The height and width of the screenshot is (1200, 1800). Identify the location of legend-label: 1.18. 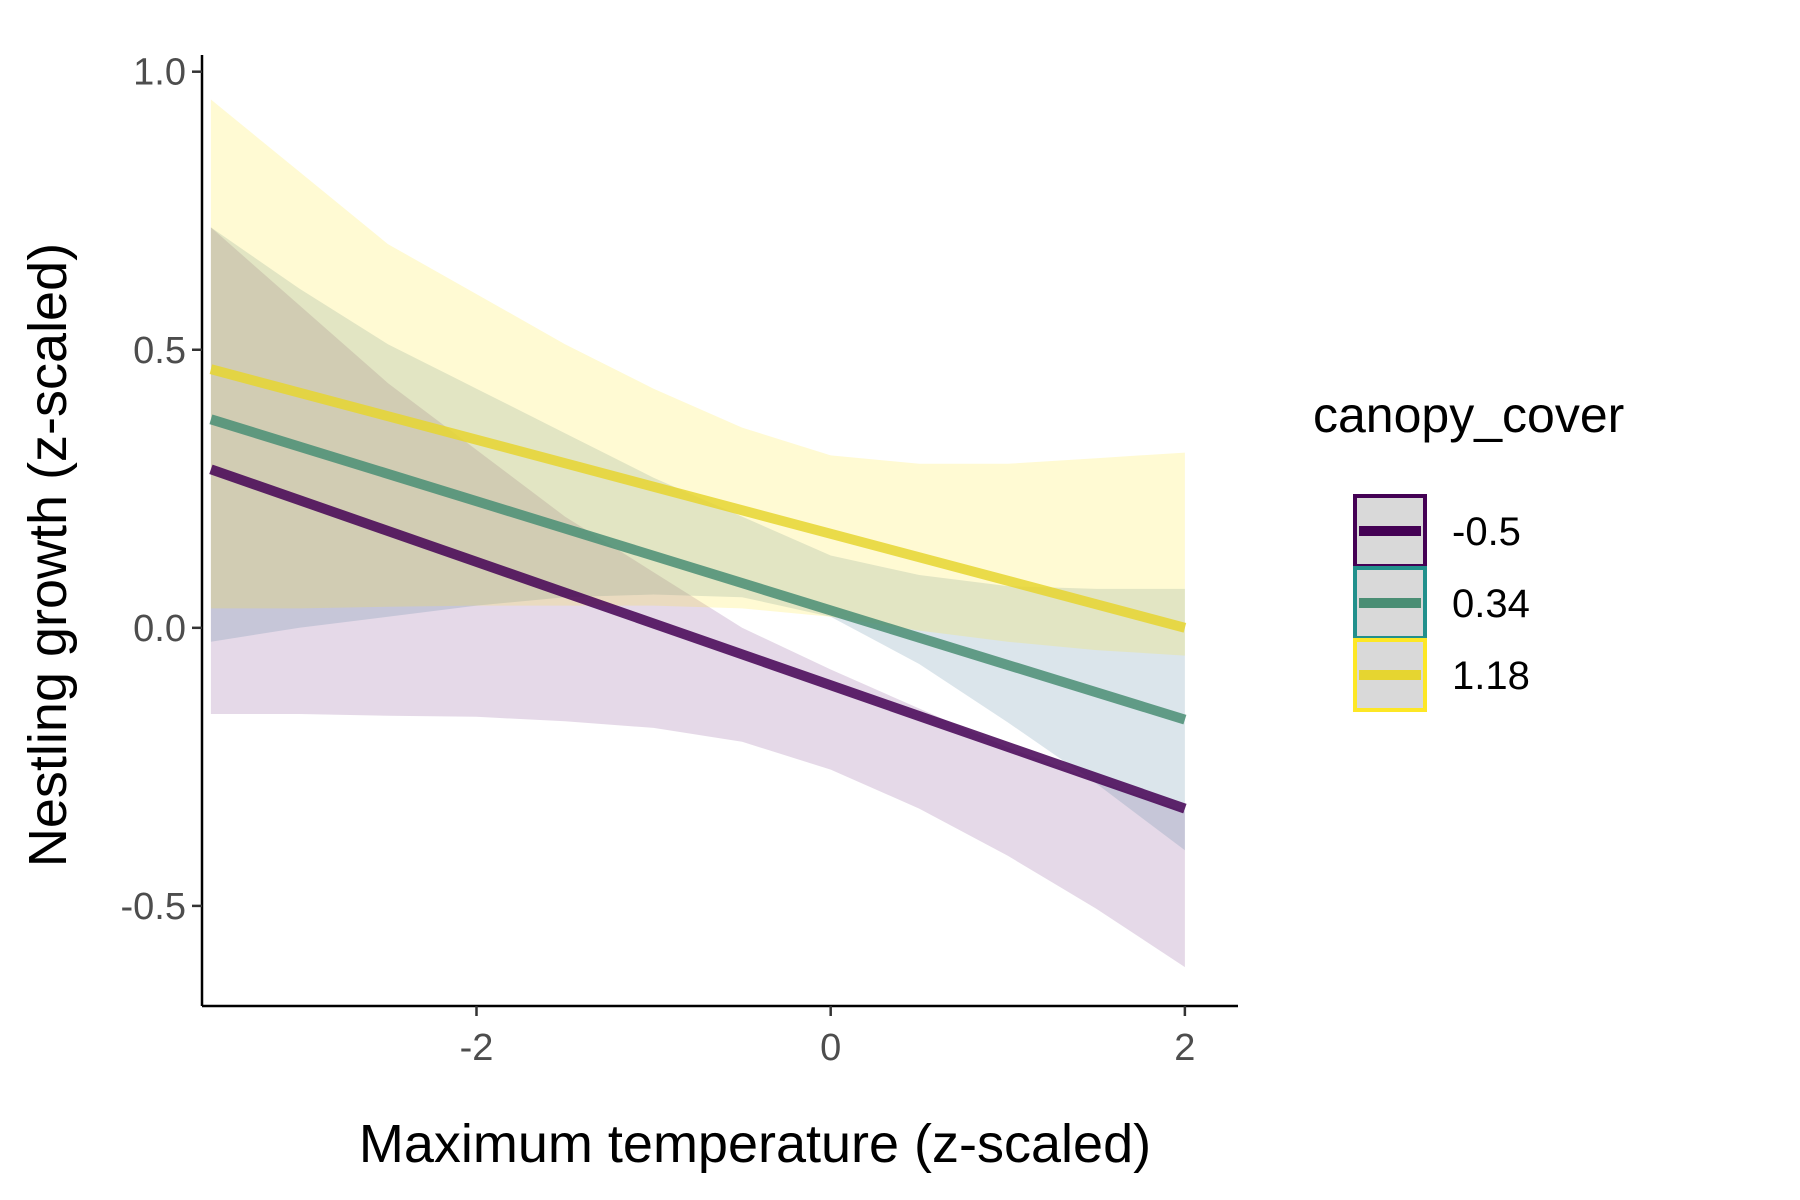
(1491, 676).